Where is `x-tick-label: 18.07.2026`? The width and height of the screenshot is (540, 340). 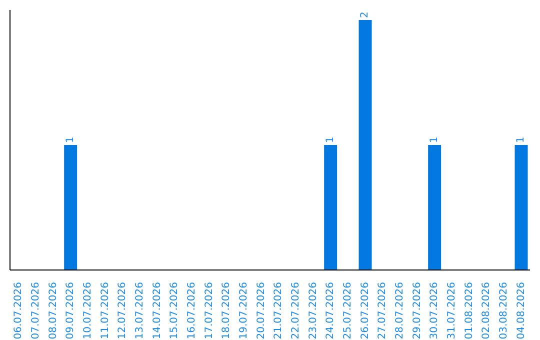 x-tick-label: 18.07.2026 is located at coordinates (226, 311).